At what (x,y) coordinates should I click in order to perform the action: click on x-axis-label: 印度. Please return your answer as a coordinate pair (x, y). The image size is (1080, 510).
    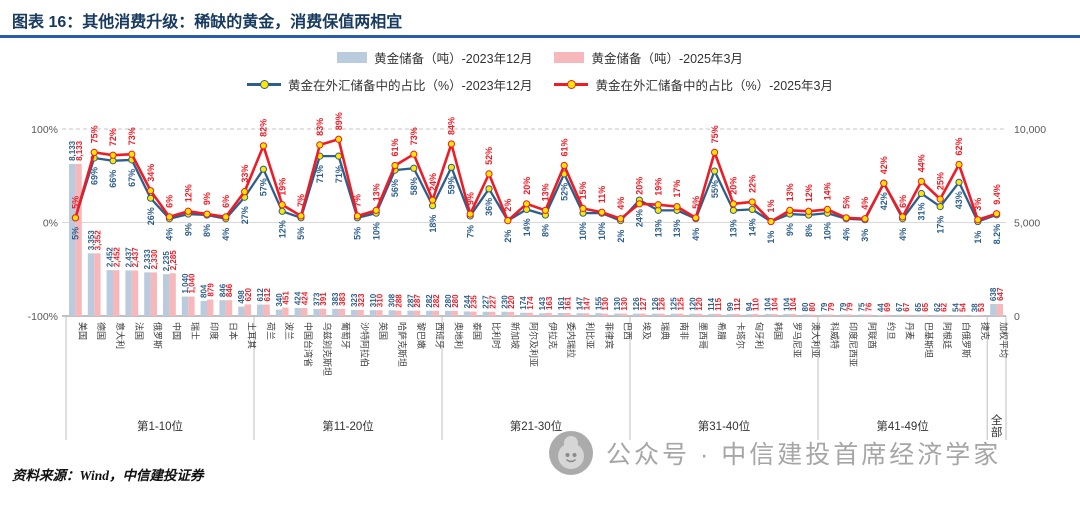
    Looking at the image, I should click on (214, 331).